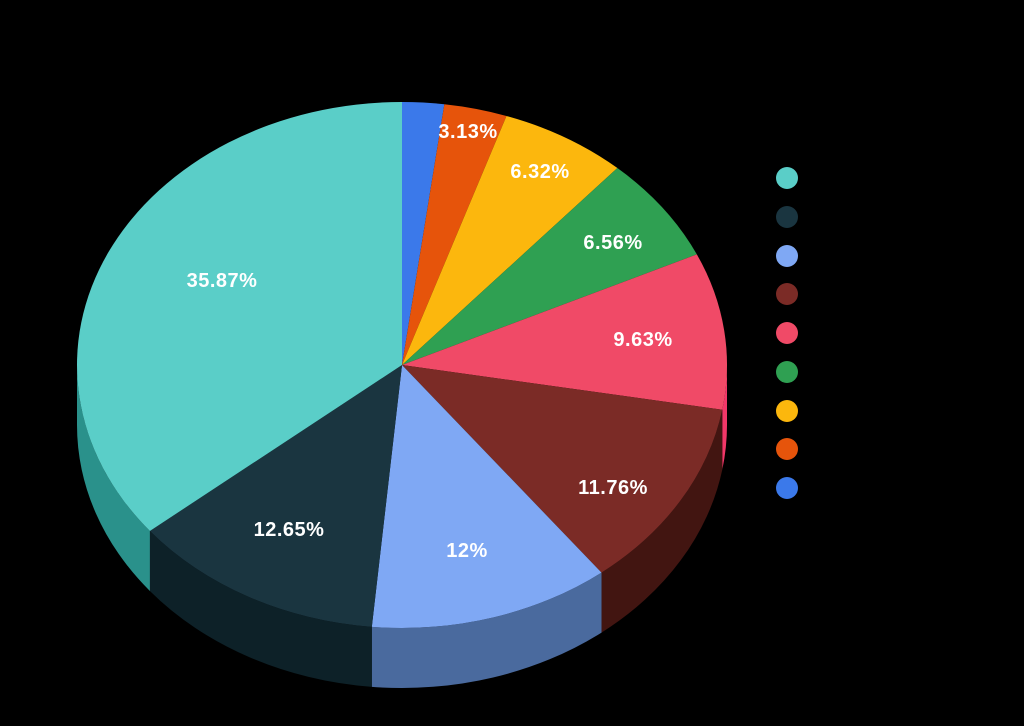 Image resolution: width=1024 pixels, height=726 pixels. What do you see at coordinates (467, 551) in the screenshot?
I see `slice-label: 12%` at bounding box center [467, 551].